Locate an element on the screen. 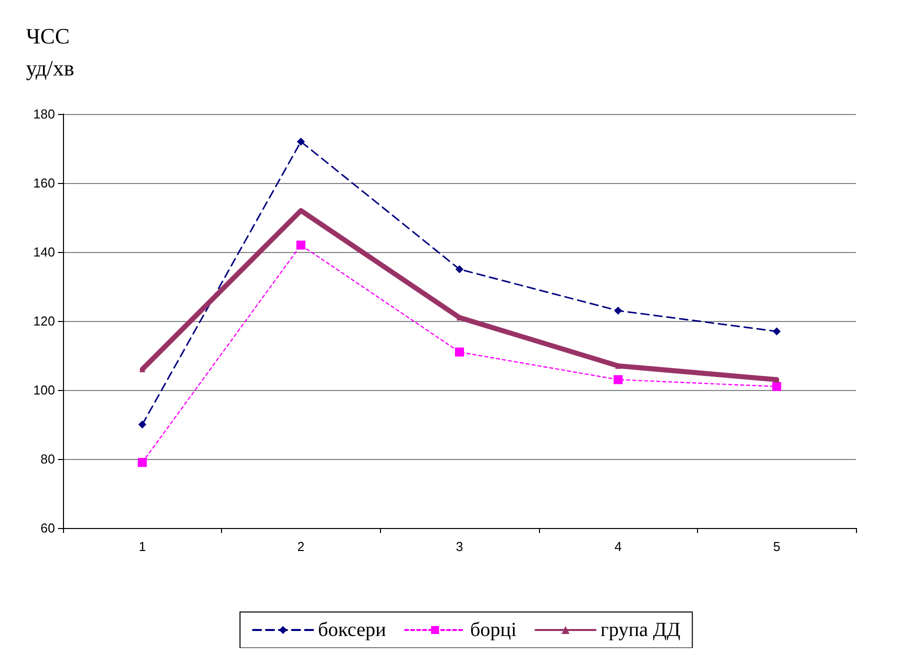  x-tick-label: 1 is located at coordinates (142, 546).